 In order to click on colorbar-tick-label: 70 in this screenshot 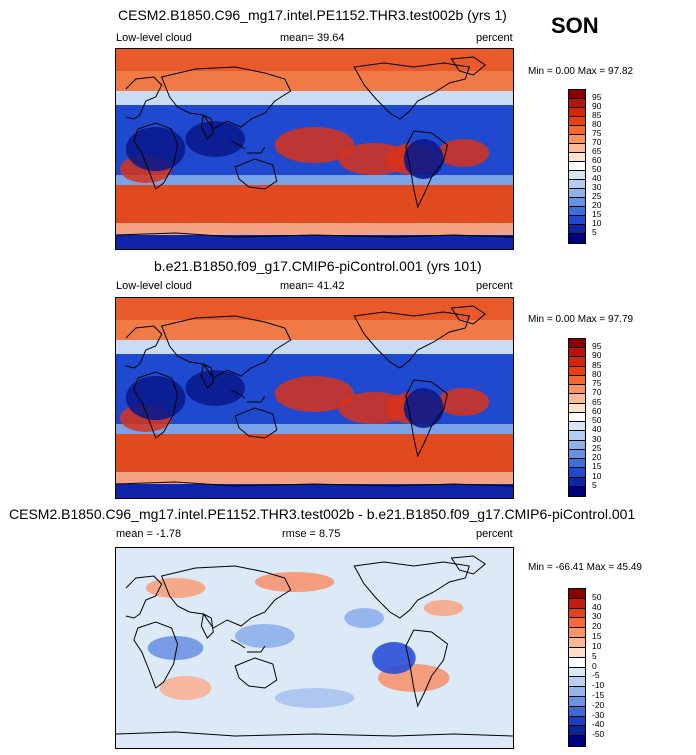, I will do `click(597, 392)`.